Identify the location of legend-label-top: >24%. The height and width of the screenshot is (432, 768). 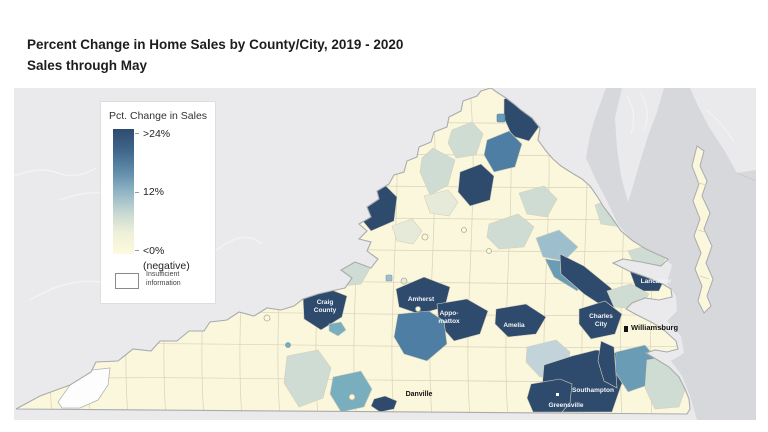
(157, 134).